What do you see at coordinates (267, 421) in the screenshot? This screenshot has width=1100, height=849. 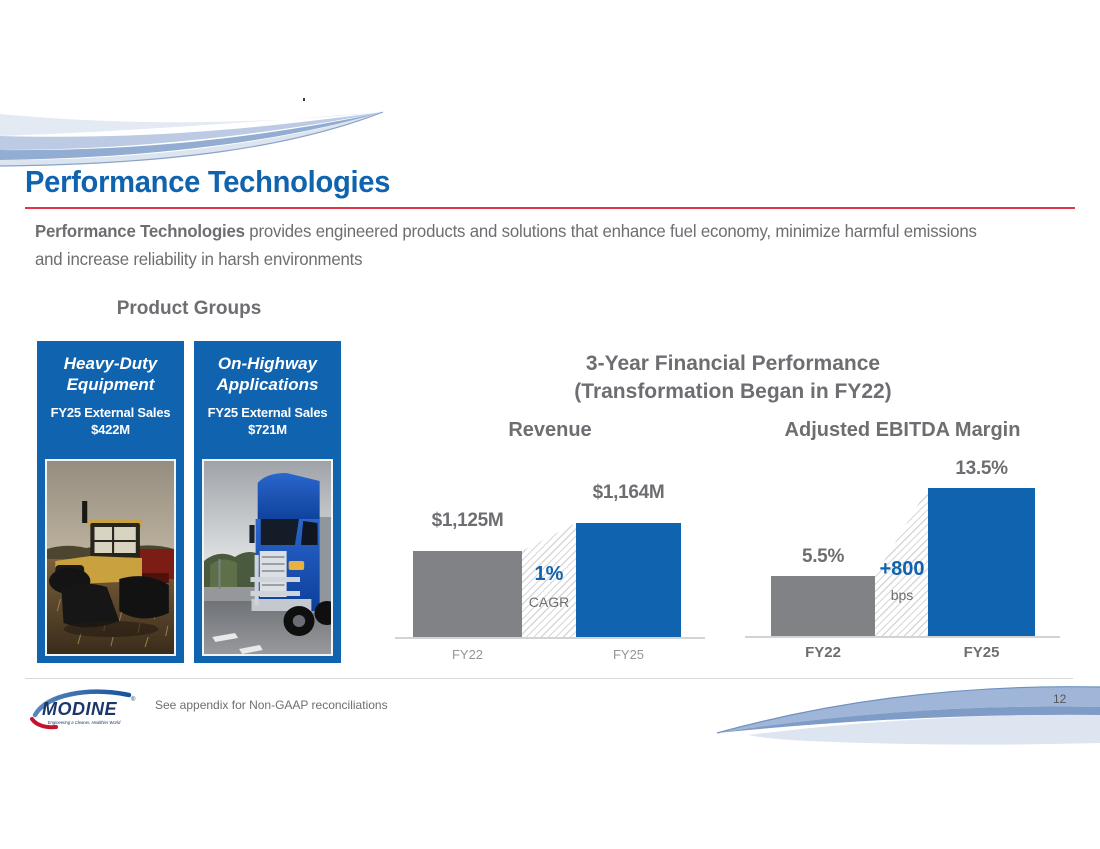 I see `card-sales: FY25 External Sales $721M` at bounding box center [267, 421].